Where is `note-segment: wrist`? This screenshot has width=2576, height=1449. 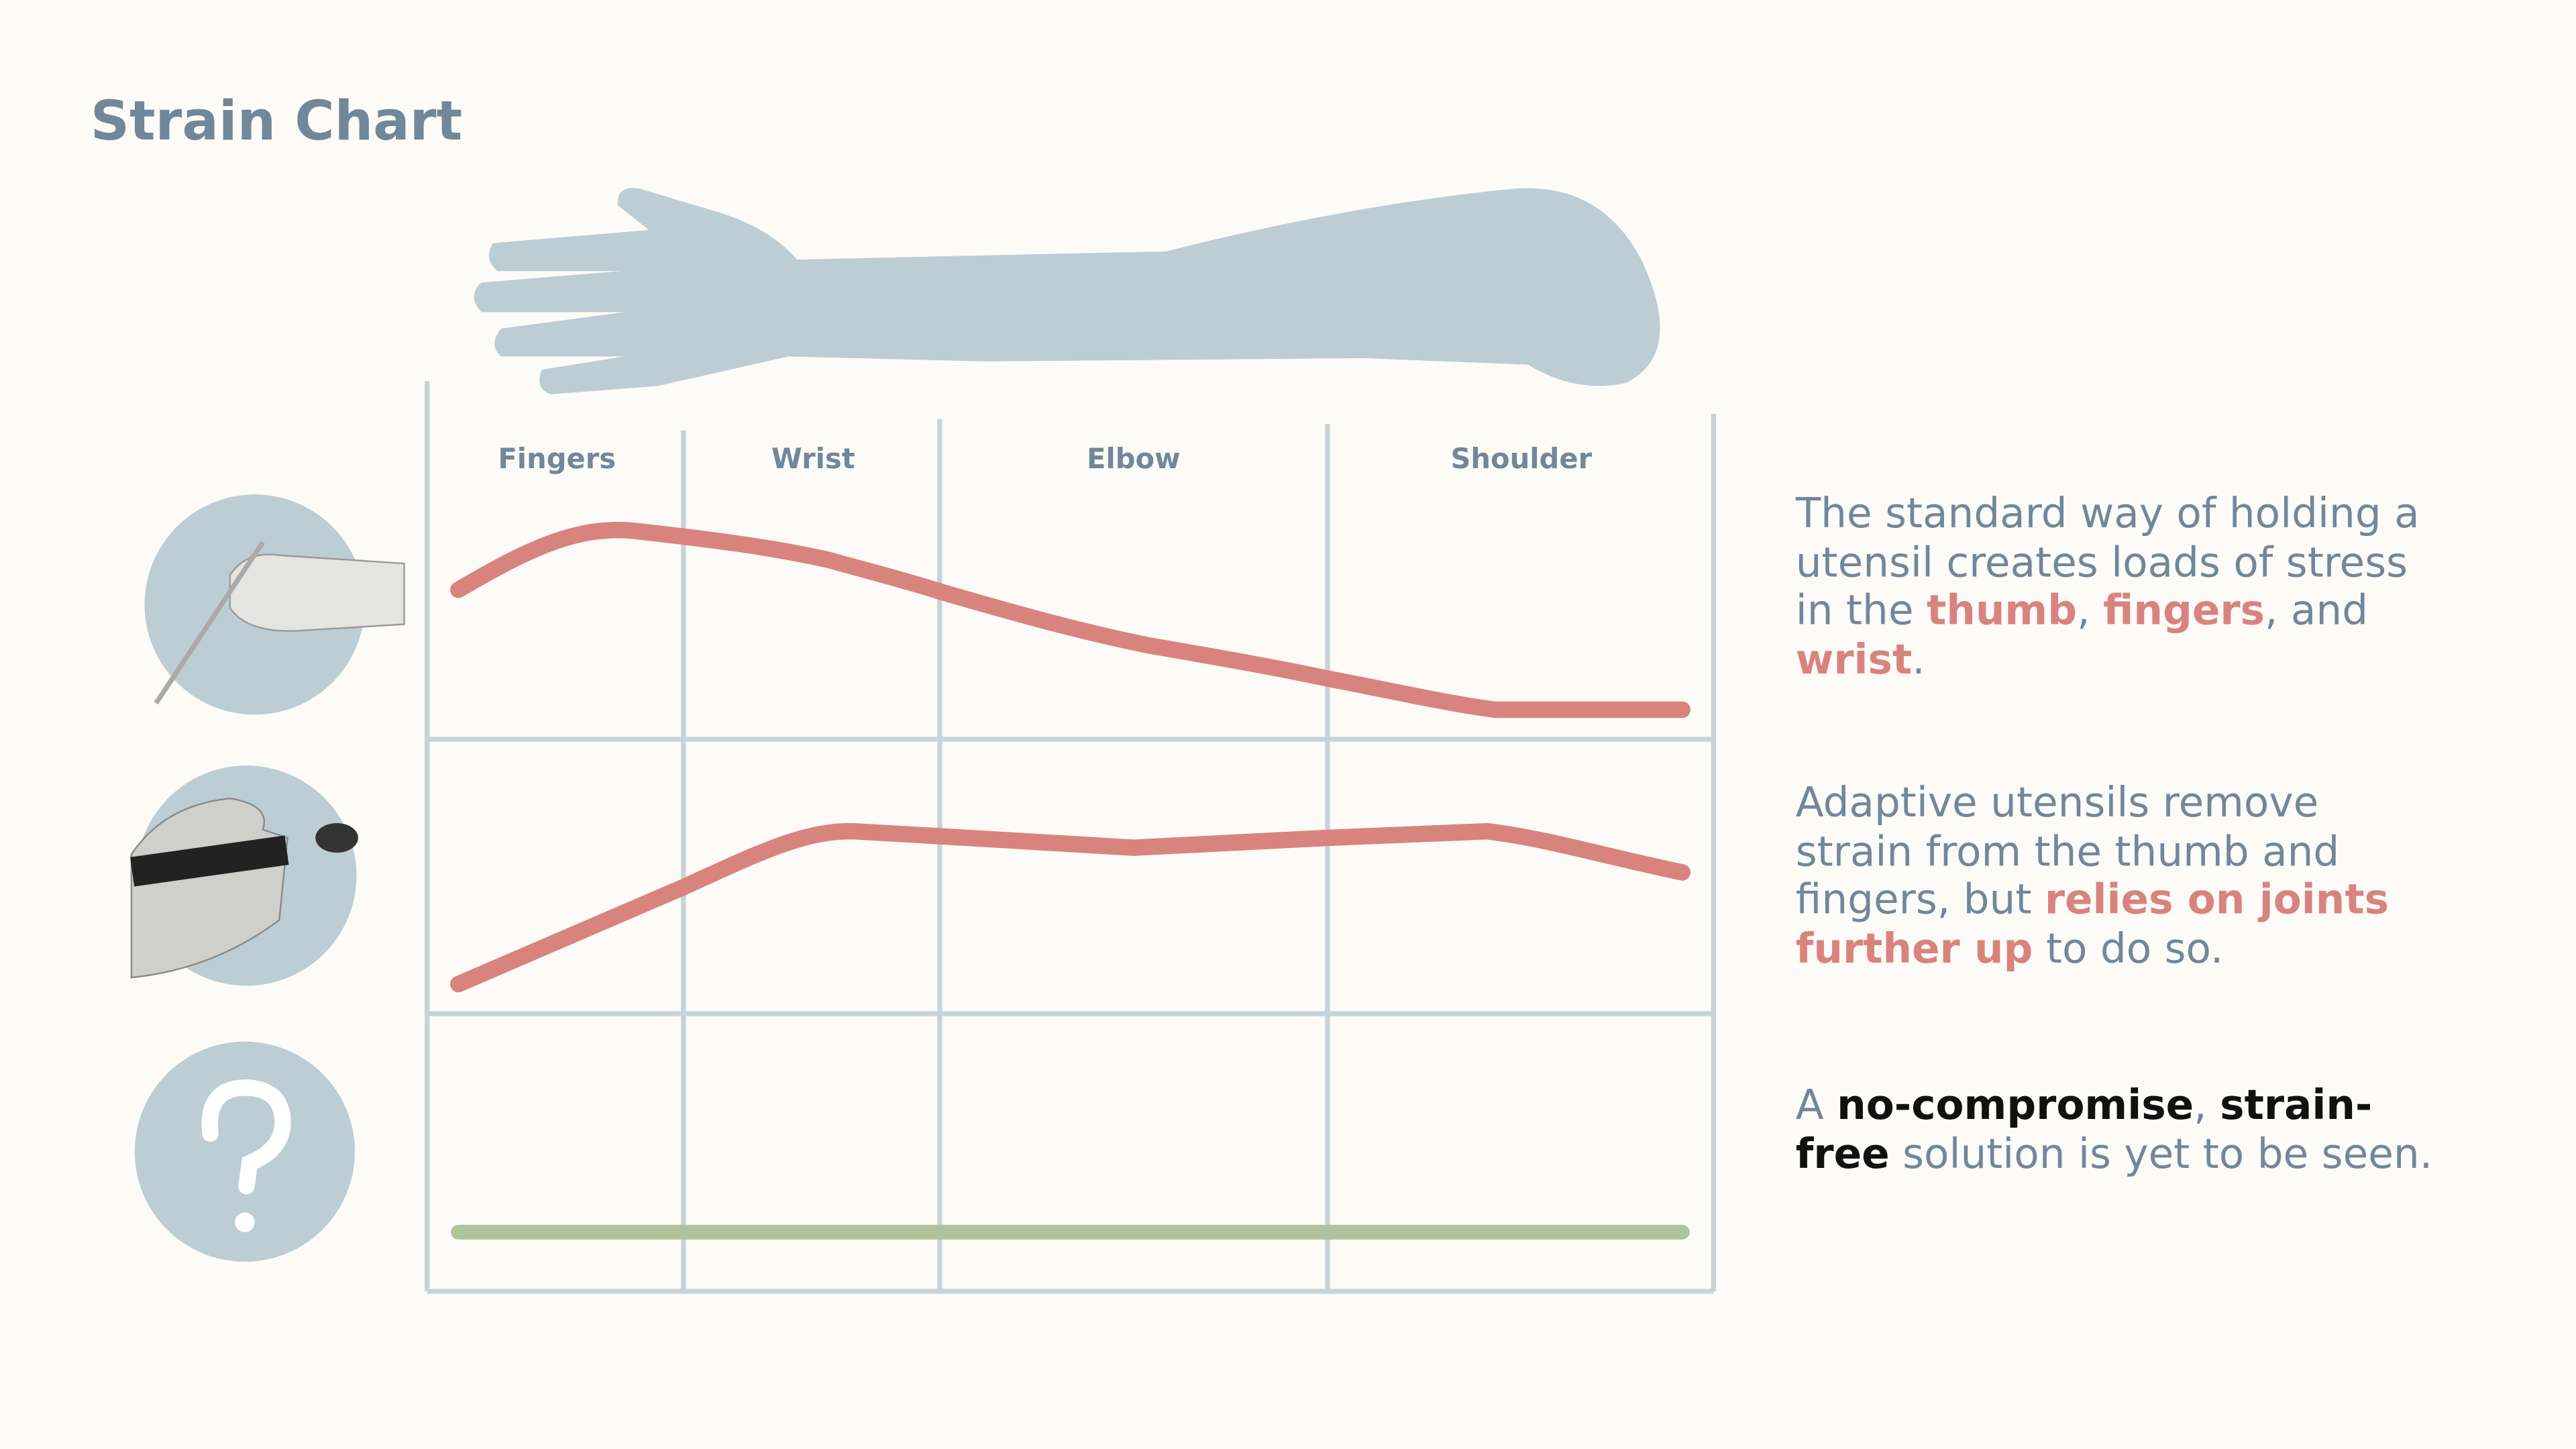 note-segment: wrist is located at coordinates (1854, 659).